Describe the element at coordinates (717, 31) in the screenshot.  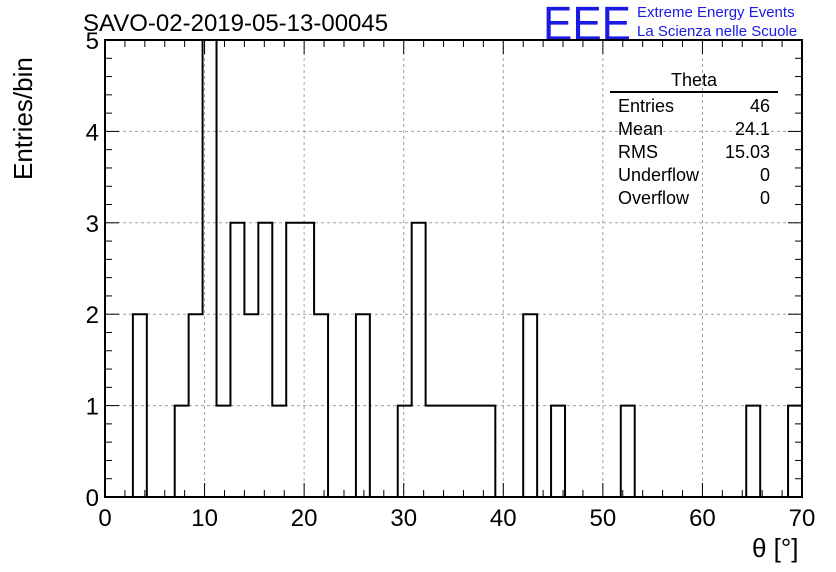
I see `organization-line-2: La Scienza nelle Scuole` at that location.